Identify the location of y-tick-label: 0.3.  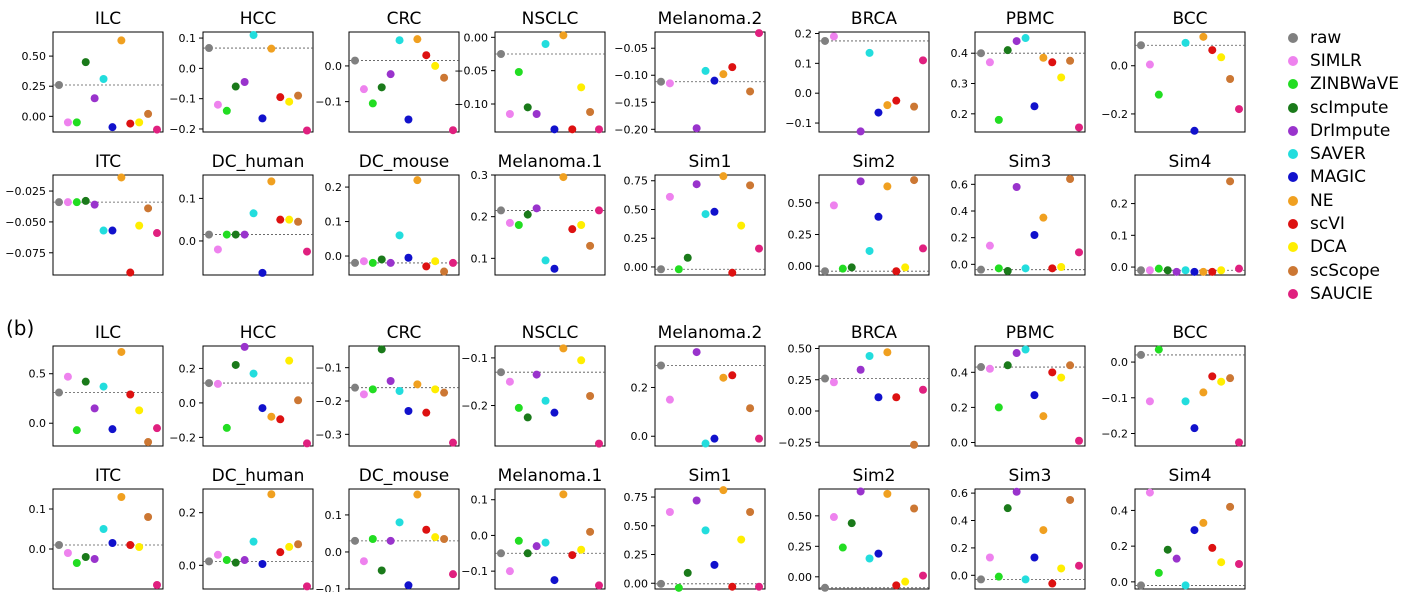
(960, 84).